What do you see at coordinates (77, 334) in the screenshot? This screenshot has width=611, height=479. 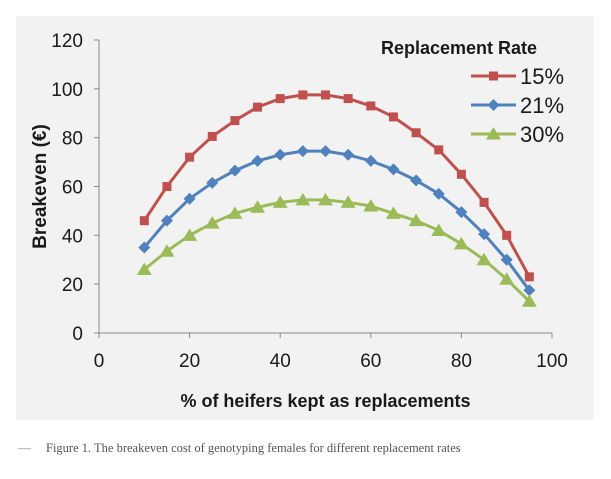 I see `y-tick-label: 0` at bounding box center [77, 334].